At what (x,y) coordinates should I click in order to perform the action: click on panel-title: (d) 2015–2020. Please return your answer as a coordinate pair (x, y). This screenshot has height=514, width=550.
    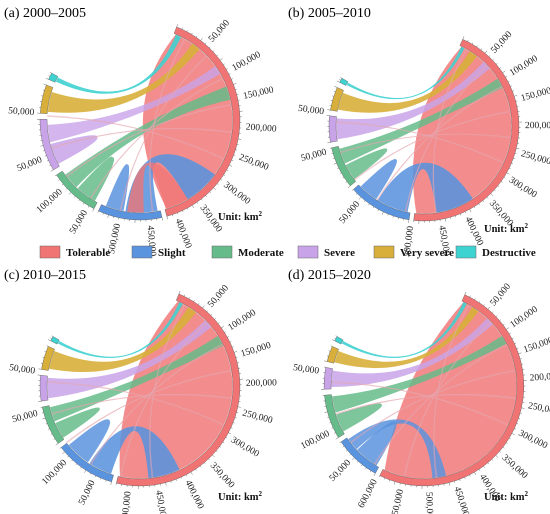
    Looking at the image, I should click on (329, 275).